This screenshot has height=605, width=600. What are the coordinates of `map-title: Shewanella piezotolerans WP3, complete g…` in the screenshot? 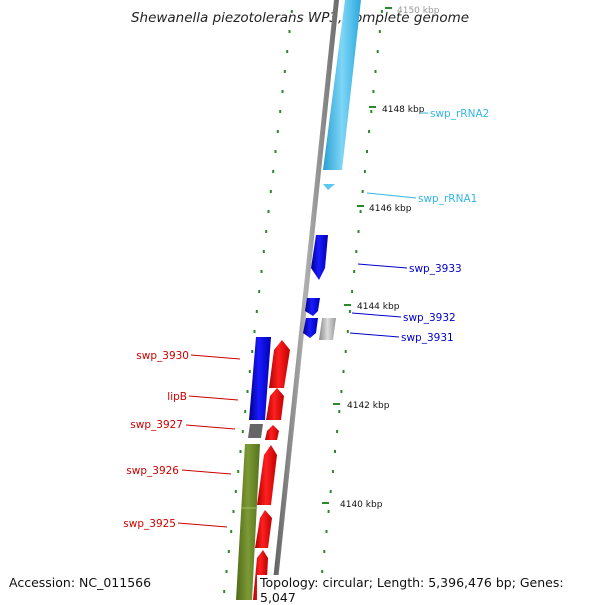 It's located at (300, 18).